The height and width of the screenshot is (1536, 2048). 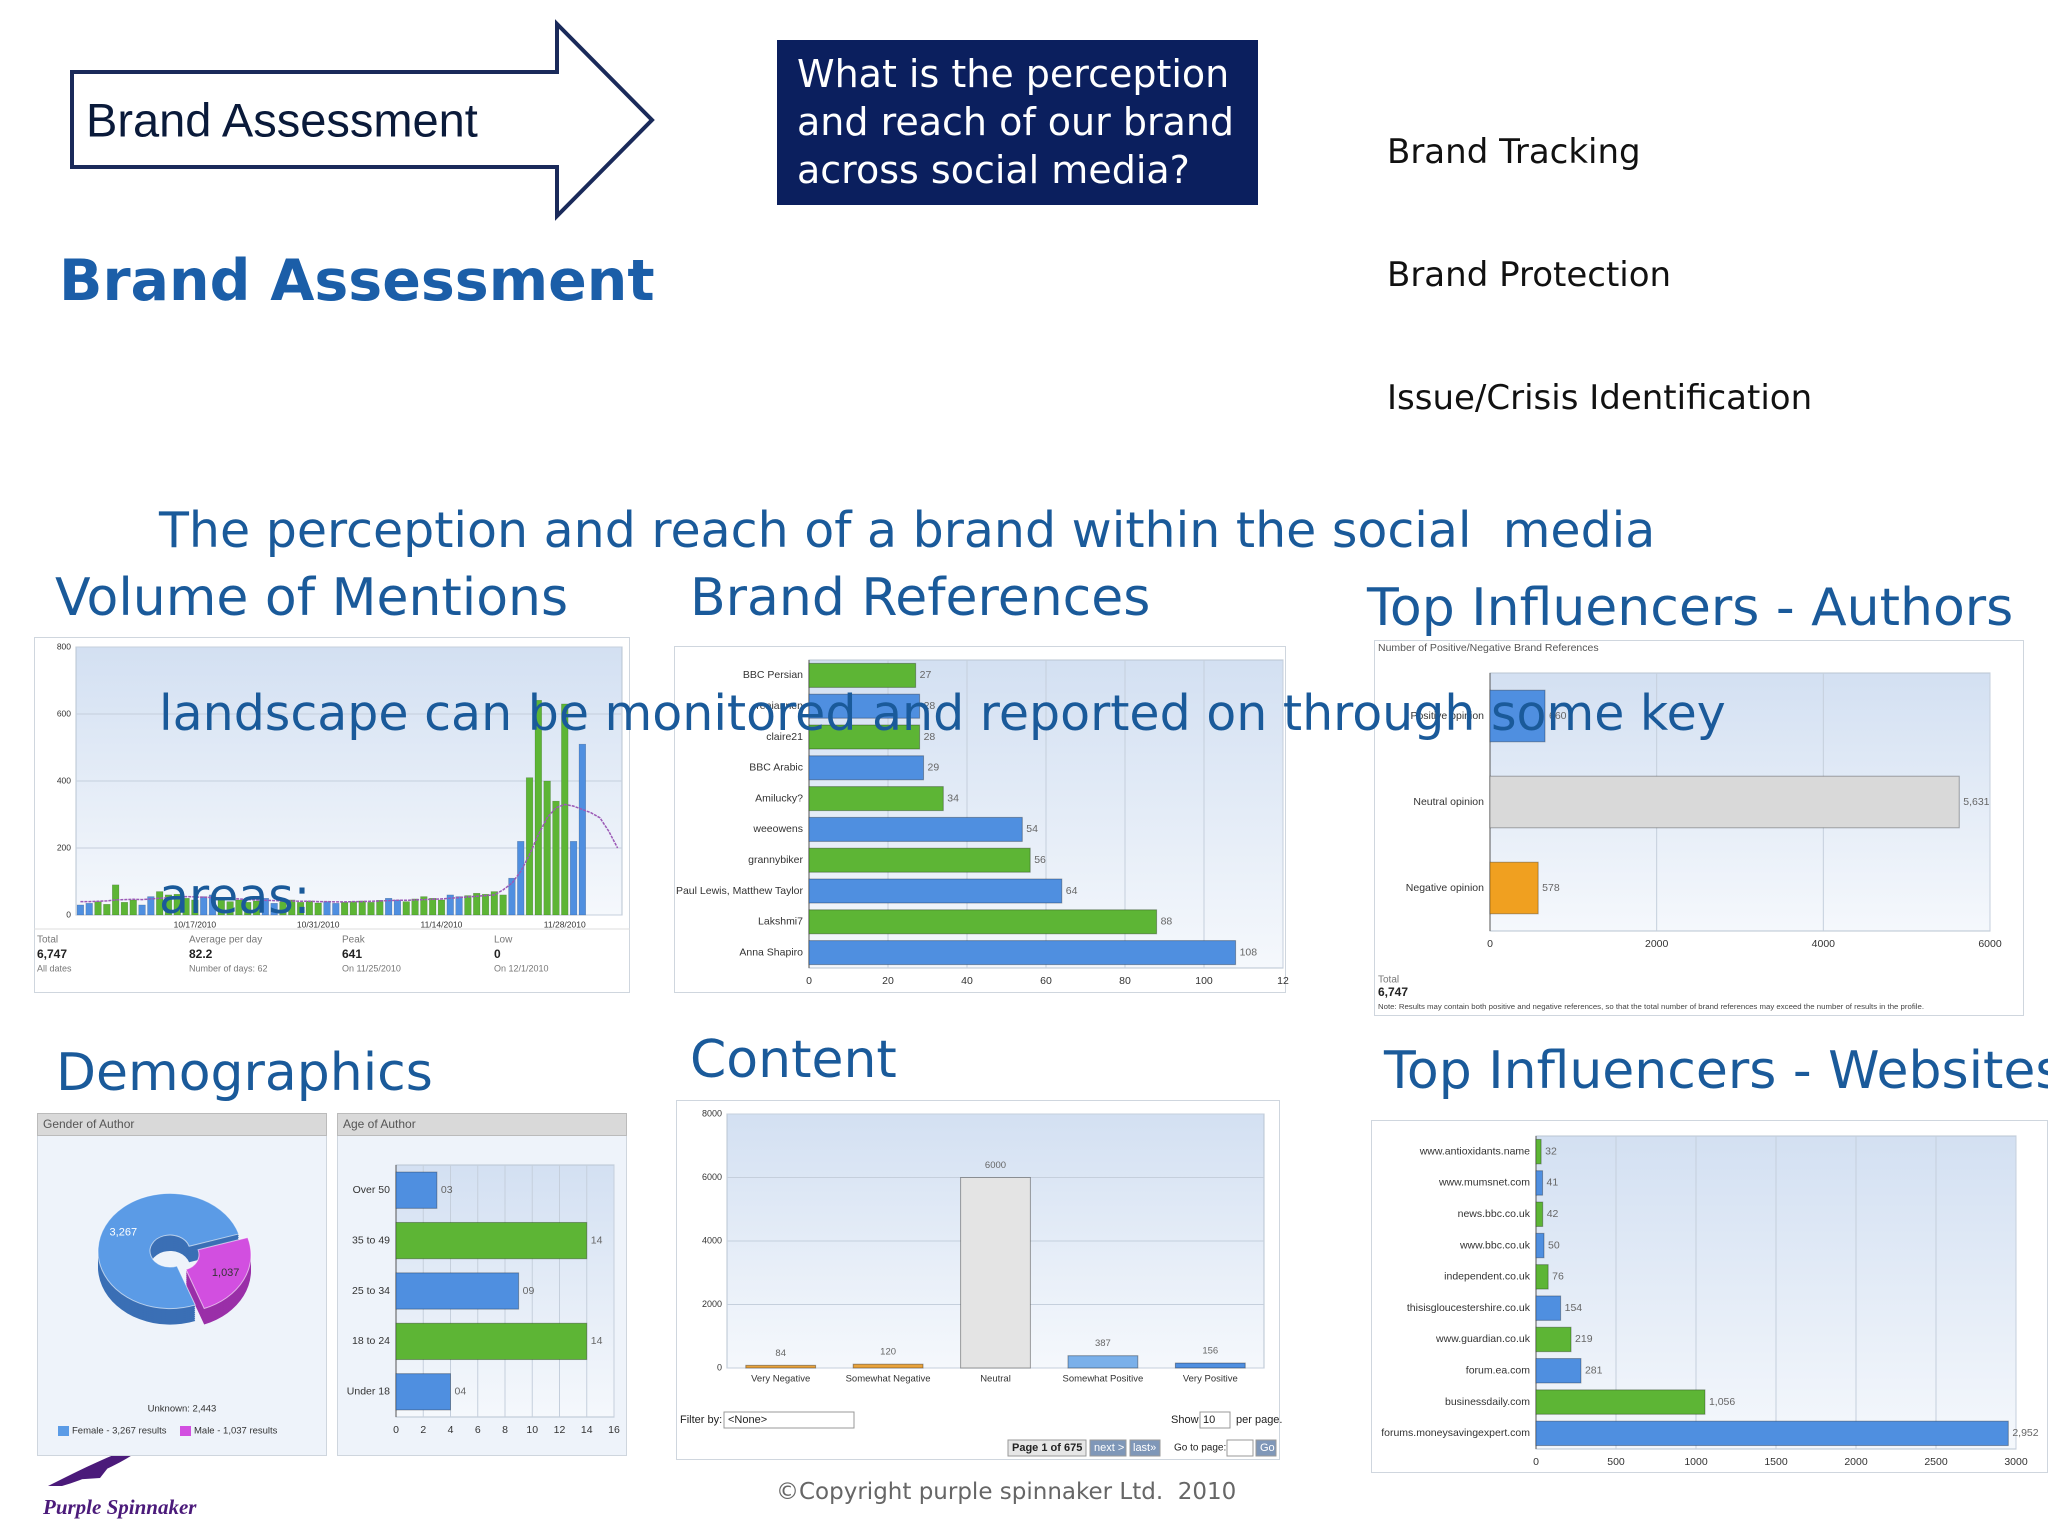 What do you see at coordinates (789, 1420) in the screenshot?
I see `filter-select` at bounding box center [789, 1420].